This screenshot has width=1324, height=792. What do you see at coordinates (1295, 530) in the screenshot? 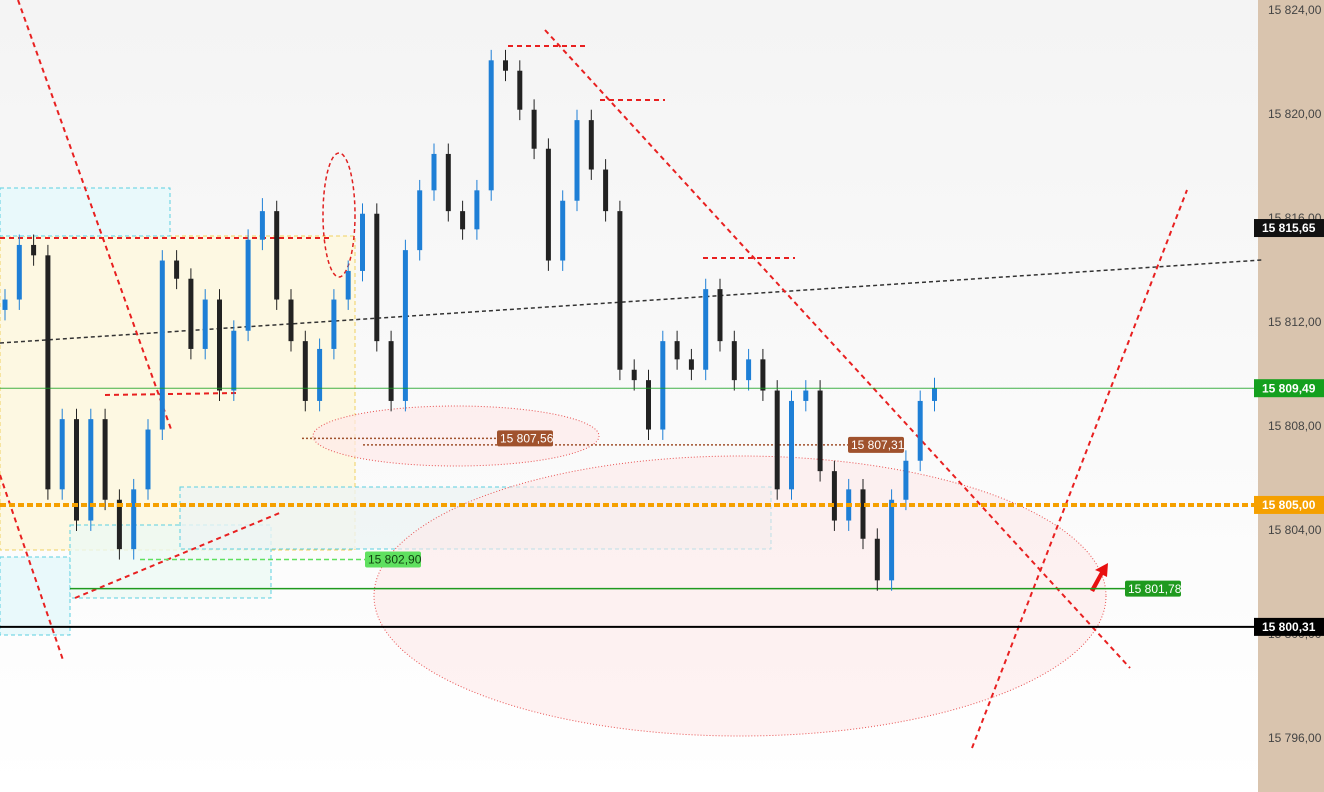
I see `y-tick-label: 15 804,00` at bounding box center [1295, 530].